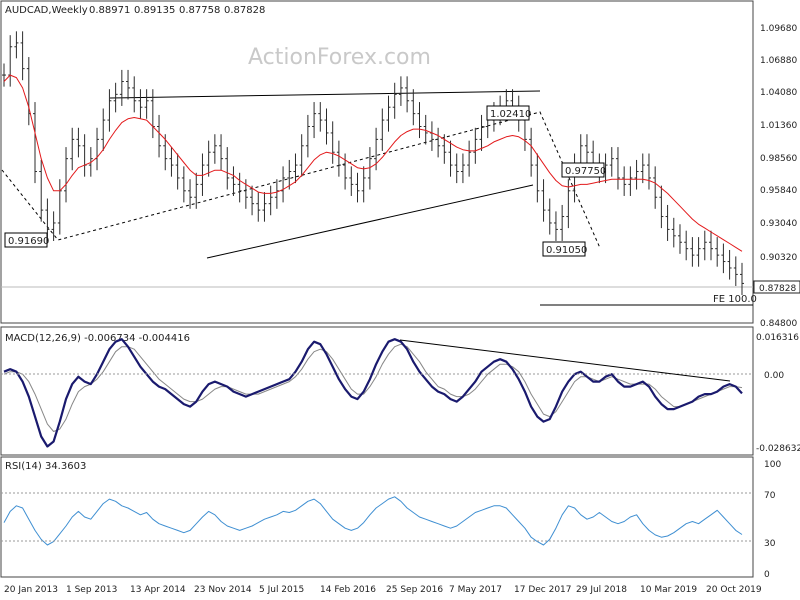  Describe the element at coordinates (778, 61) in the screenshot. I see `price-tick-label: 1.06880` at that location.